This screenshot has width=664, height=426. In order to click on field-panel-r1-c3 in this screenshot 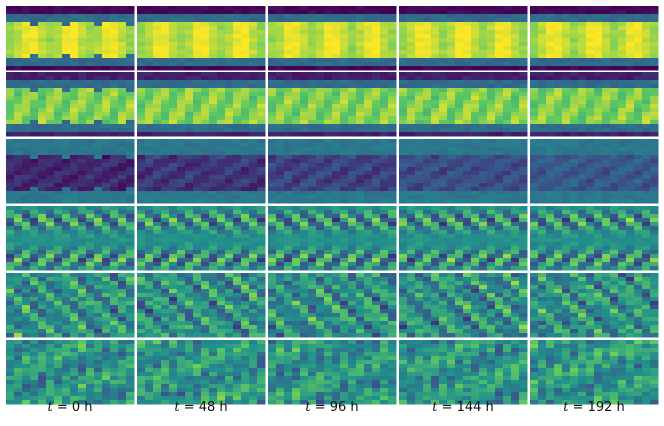, I will do `click(463, 104)`.